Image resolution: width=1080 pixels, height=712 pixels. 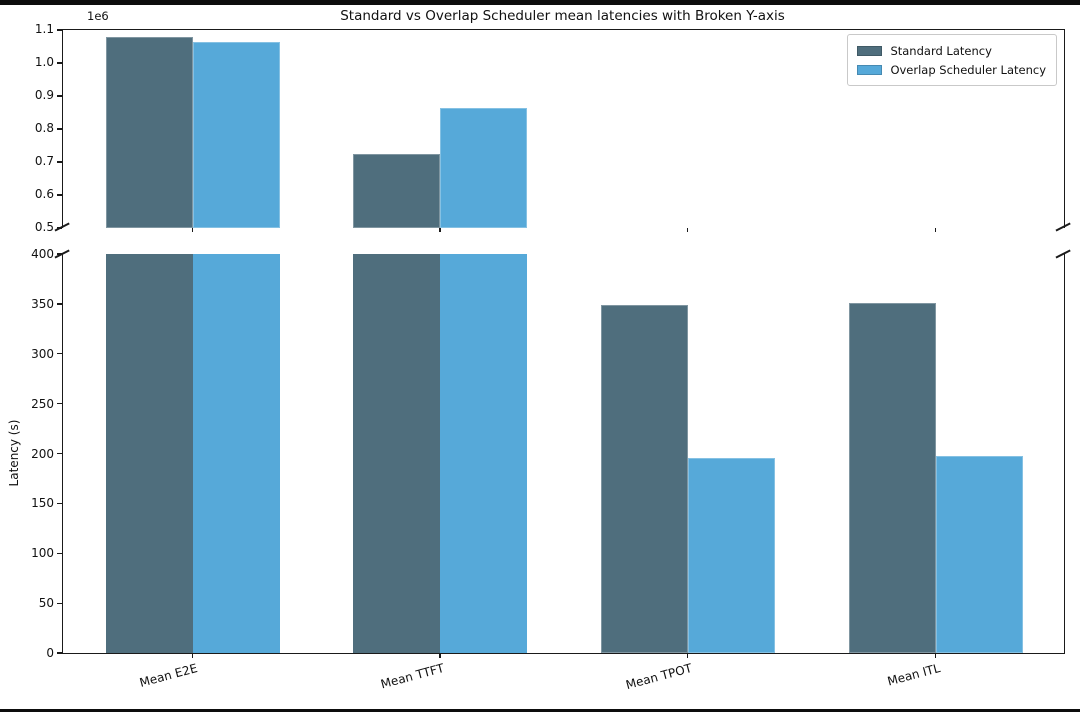 What do you see at coordinates (913, 675) in the screenshot?
I see `category-label-mean-itl: Mean ITL` at bounding box center [913, 675].